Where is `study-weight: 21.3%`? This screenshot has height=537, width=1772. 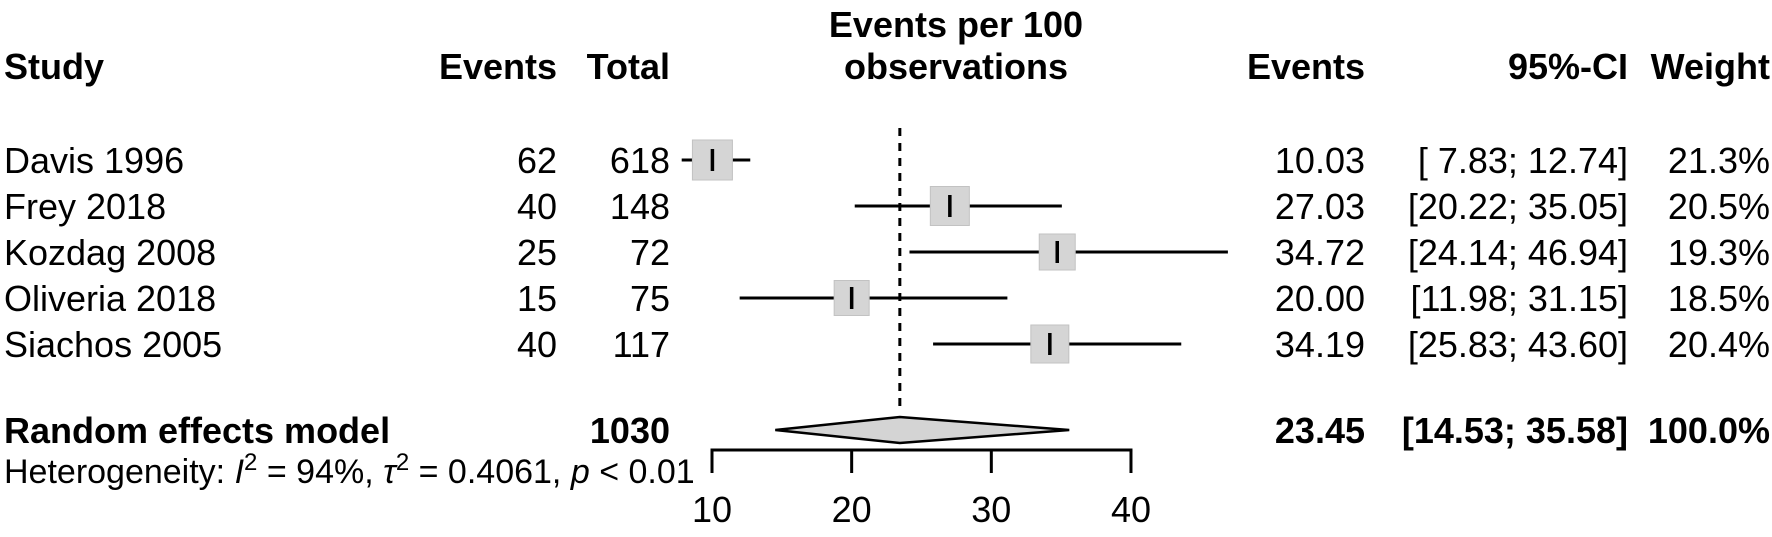 study-weight: 21.3% is located at coordinates (1718, 160).